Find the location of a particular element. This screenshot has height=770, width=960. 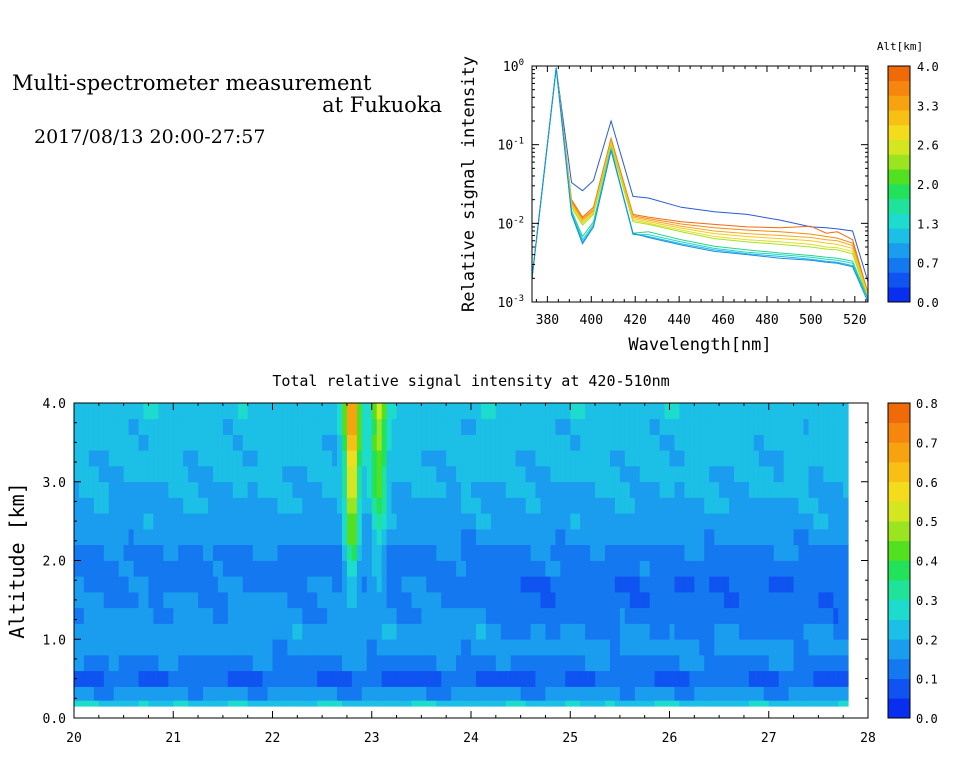

spectrum-series-line is located at coordinates (700, 175).